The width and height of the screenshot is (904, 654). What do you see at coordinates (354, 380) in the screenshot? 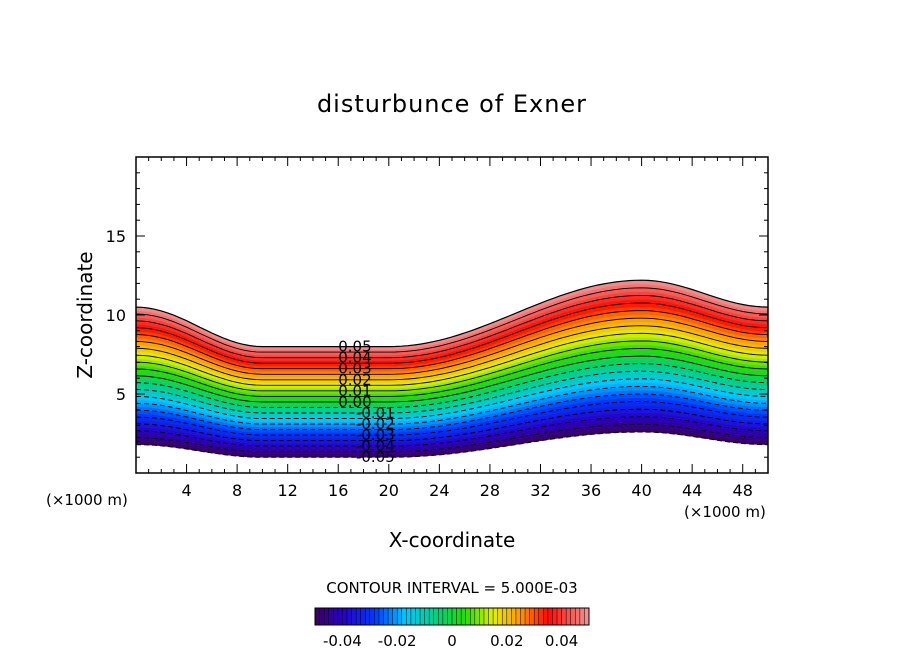
I see `contour-label: 0.02` at bounding box center [354, 380].